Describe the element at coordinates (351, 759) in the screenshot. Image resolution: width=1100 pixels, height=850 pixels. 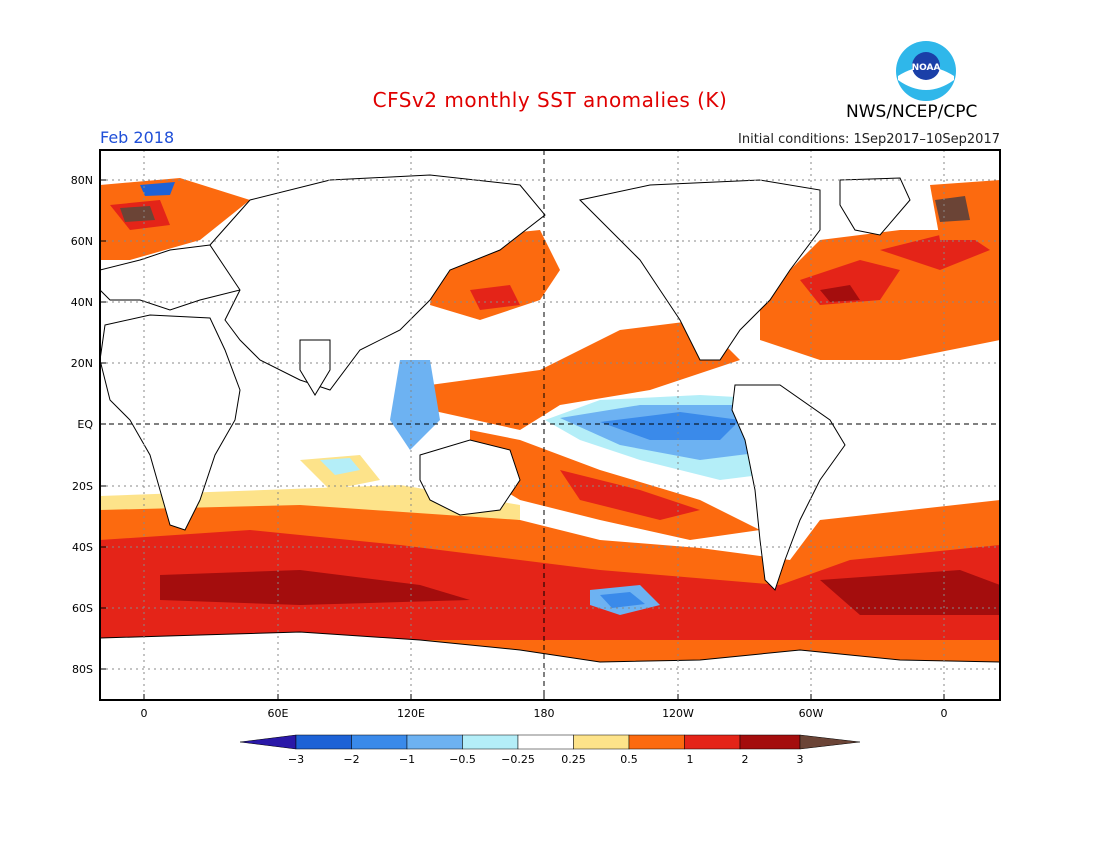
I see `colorbar-label: −2` at that location.